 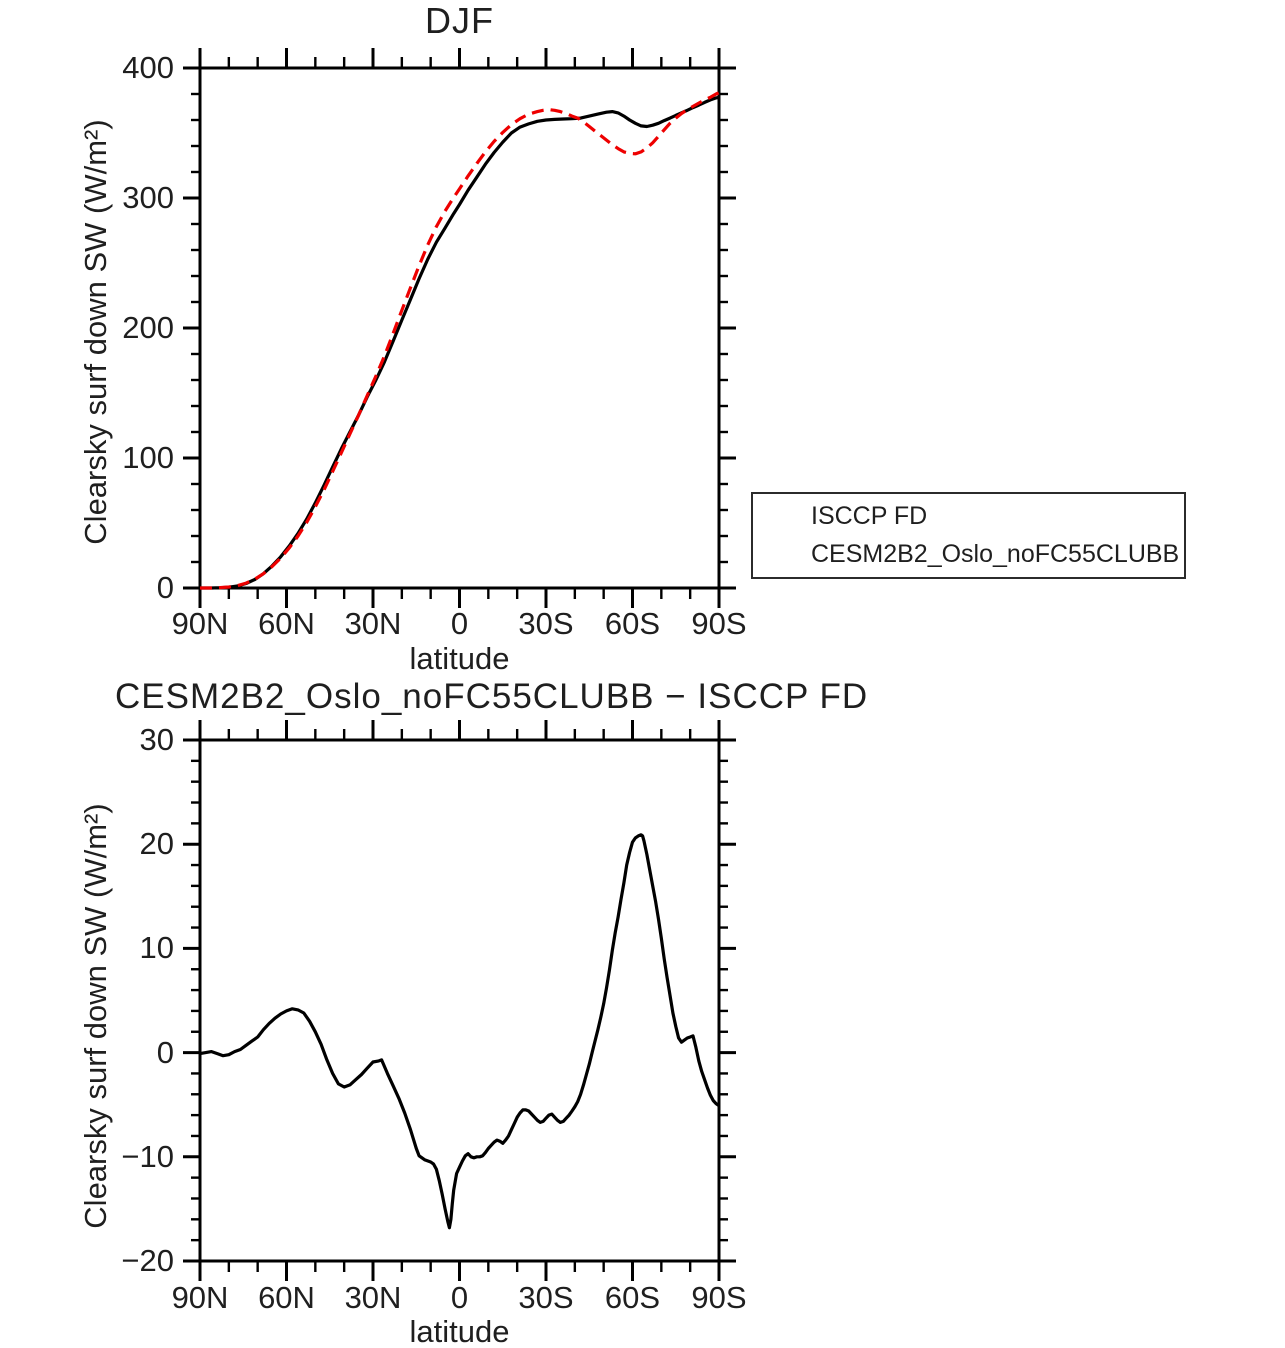 What do you see at coordinates (148, 67) in the screenshot?
I see `y-tick-label-top: 400` at bounding box center [148, 67].